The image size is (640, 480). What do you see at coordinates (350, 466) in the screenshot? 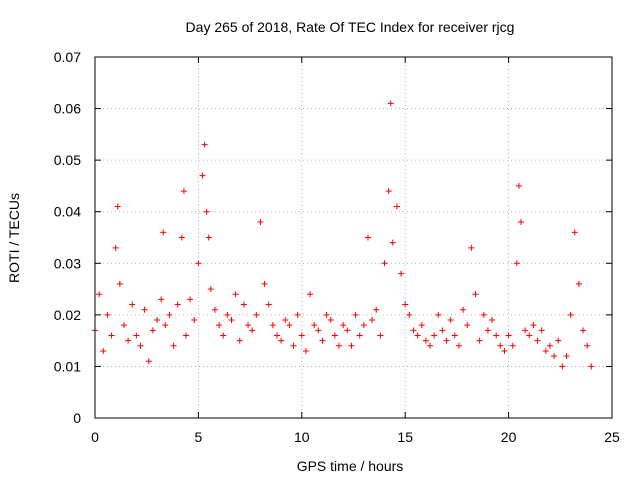
I see `x-axis-label: GPS time / hours` at bounding box center [350, 466].